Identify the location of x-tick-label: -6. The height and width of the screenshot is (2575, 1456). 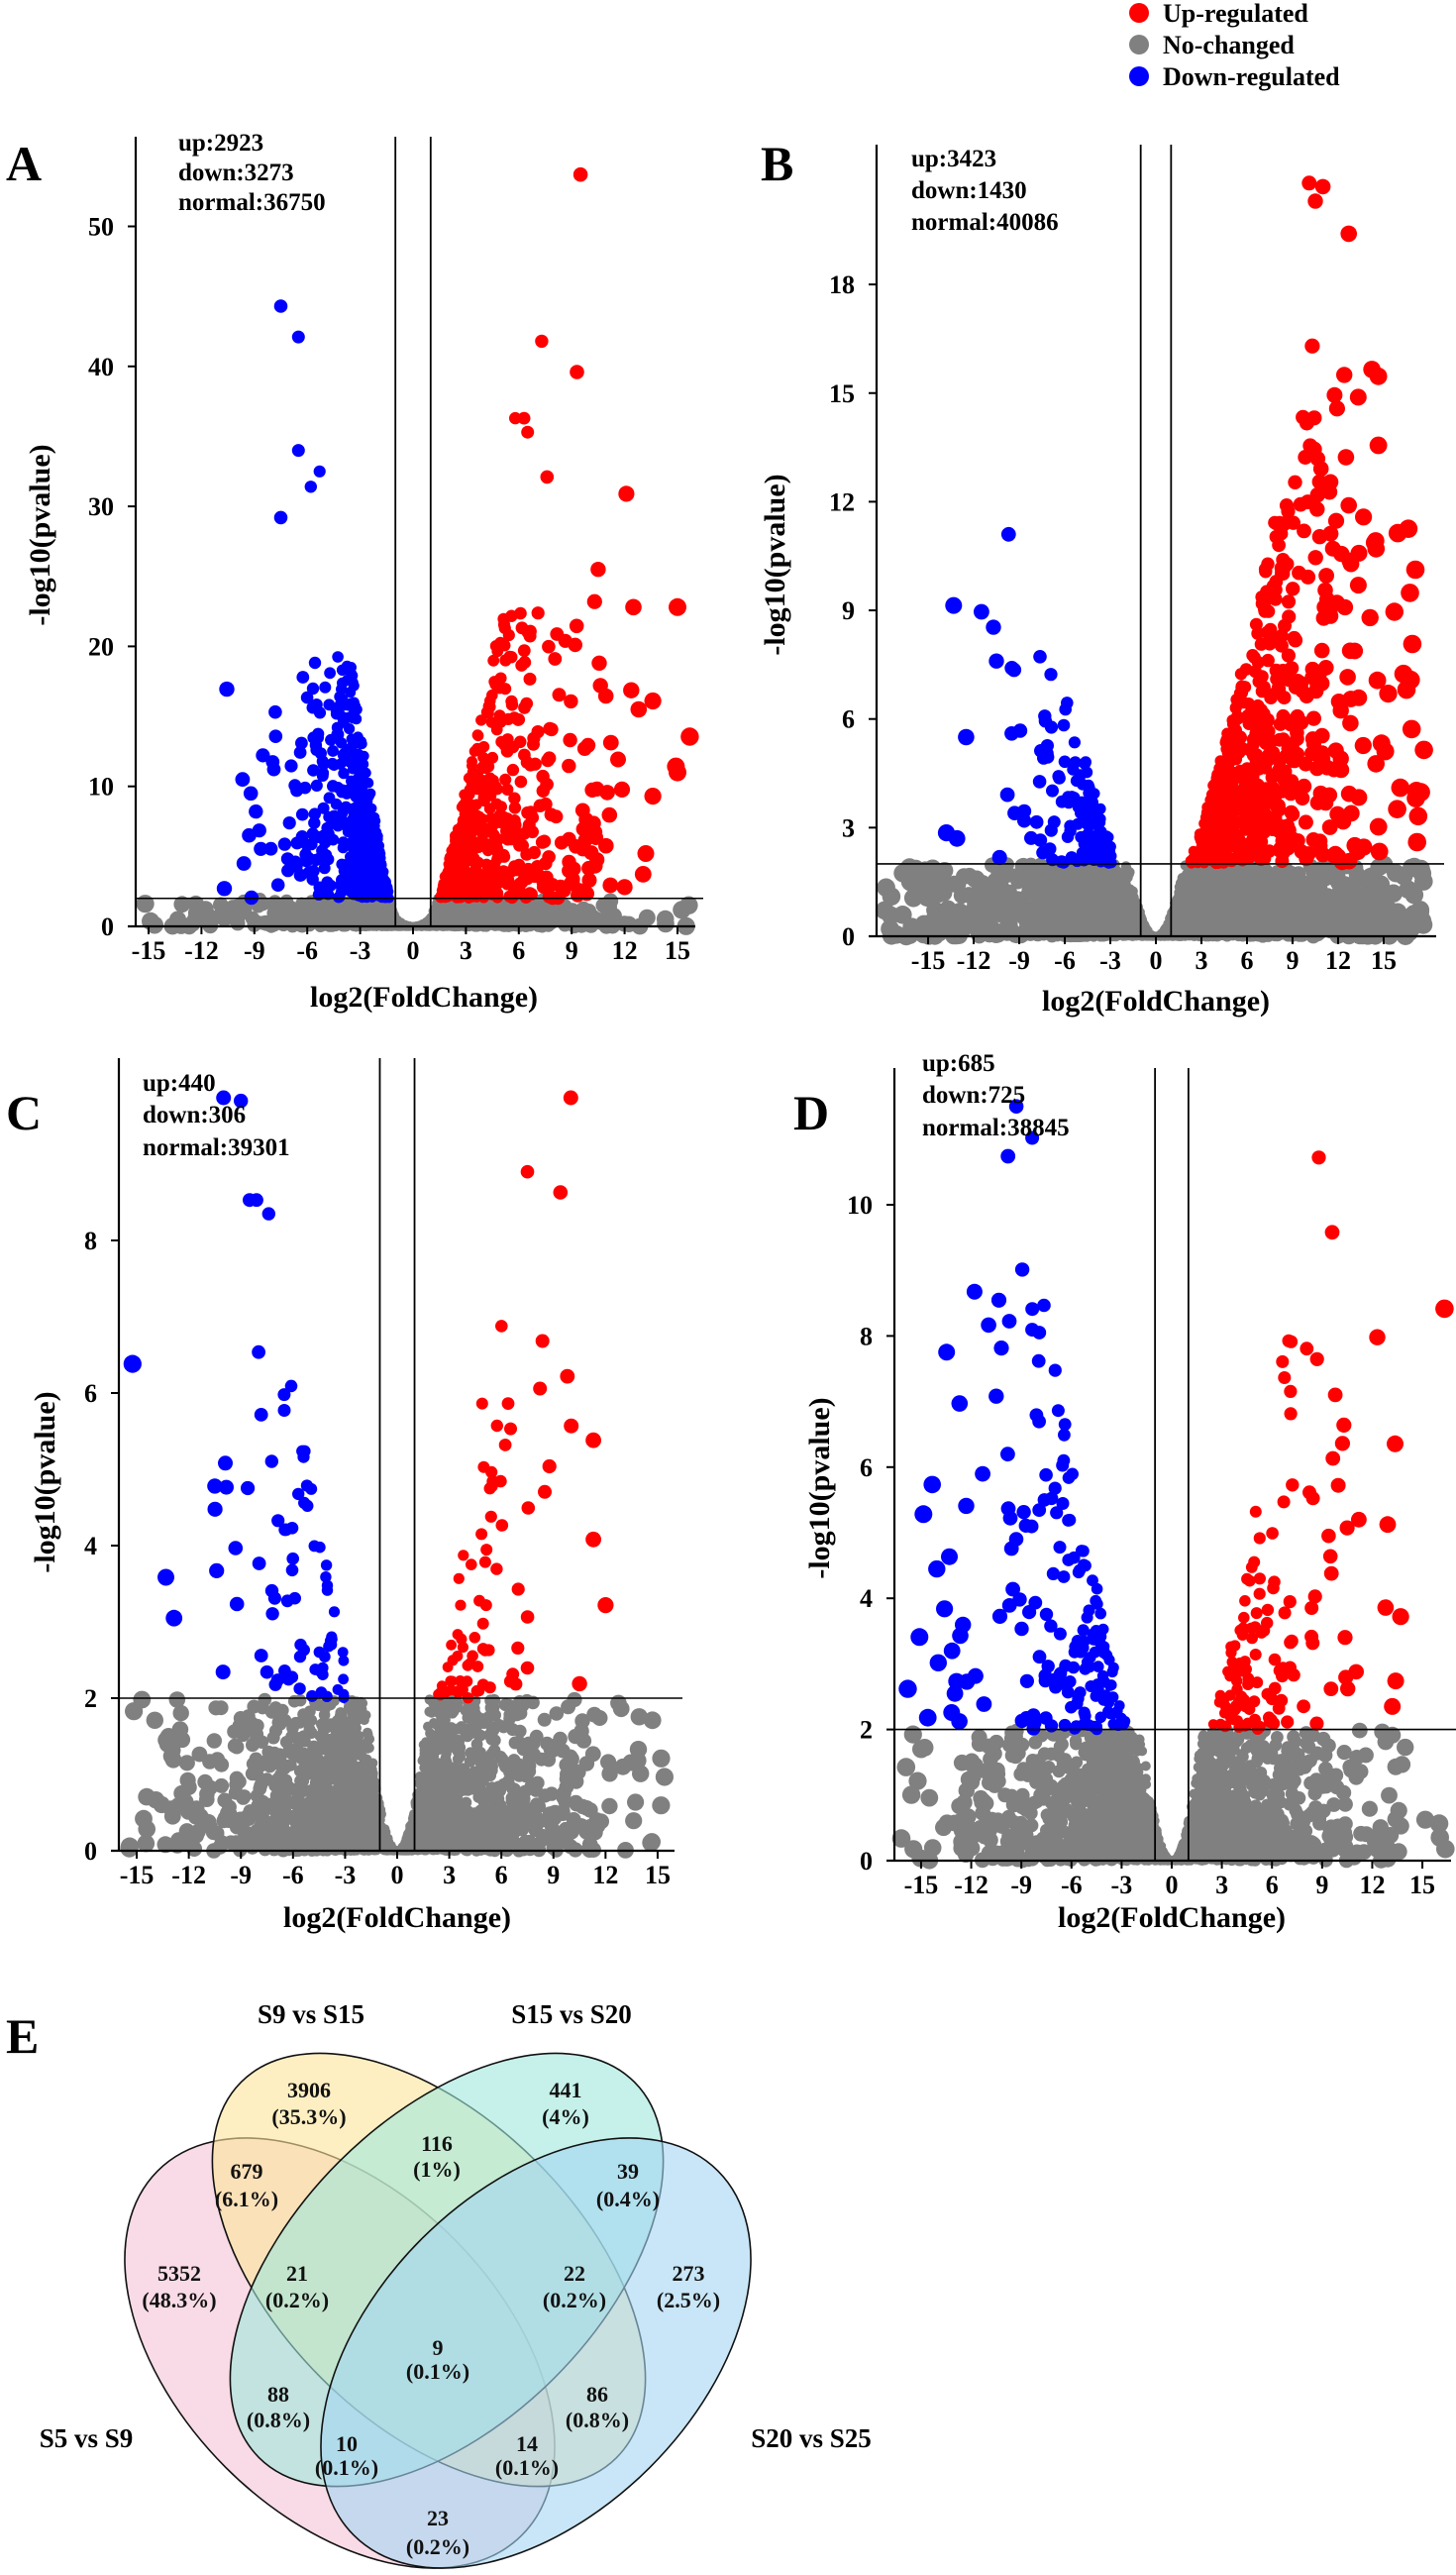
(307, 951).